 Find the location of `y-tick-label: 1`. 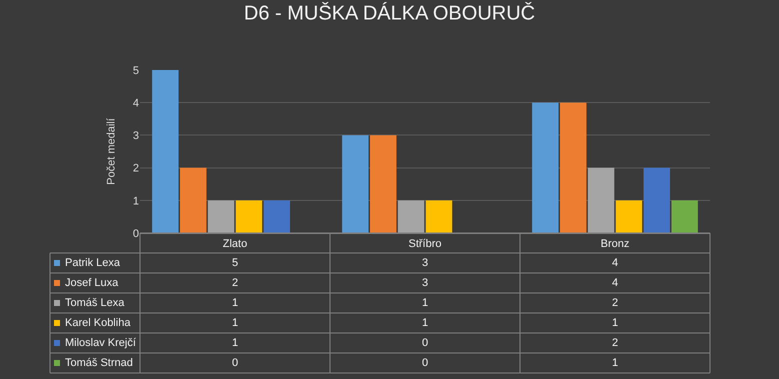

y-tick-label: 1 is located at coordinates (135, 201).